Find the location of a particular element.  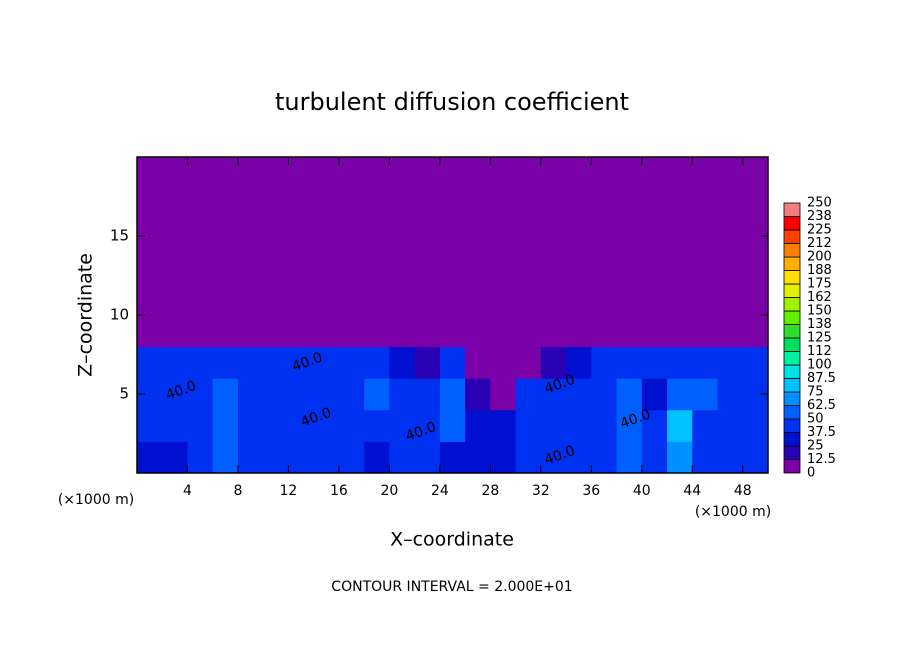

x-tick-label: 44 is located at coordinates (692, 491).